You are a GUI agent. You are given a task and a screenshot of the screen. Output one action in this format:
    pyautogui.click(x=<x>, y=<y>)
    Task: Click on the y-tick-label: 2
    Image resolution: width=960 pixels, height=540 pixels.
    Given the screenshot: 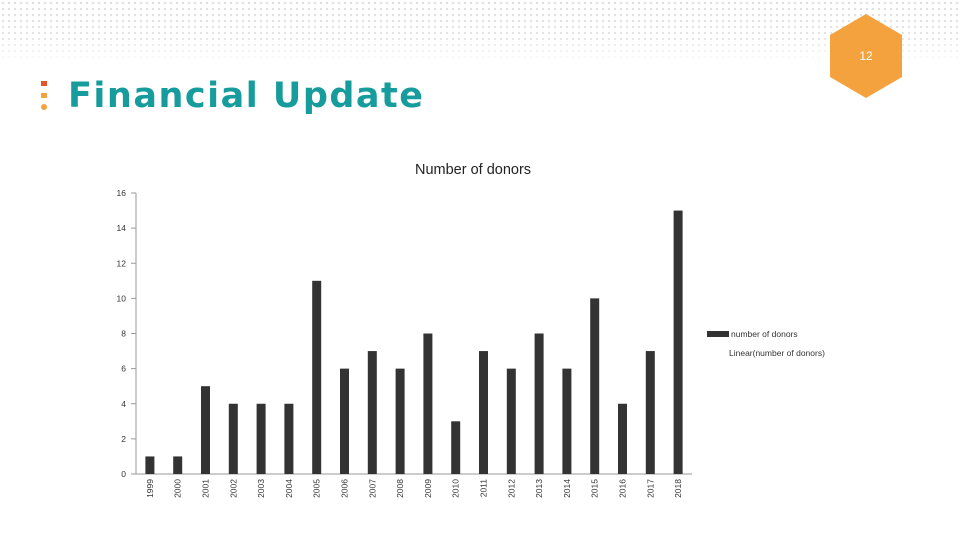 What is the action you would take?
    pyautogui.click(x=123, y=439)
    